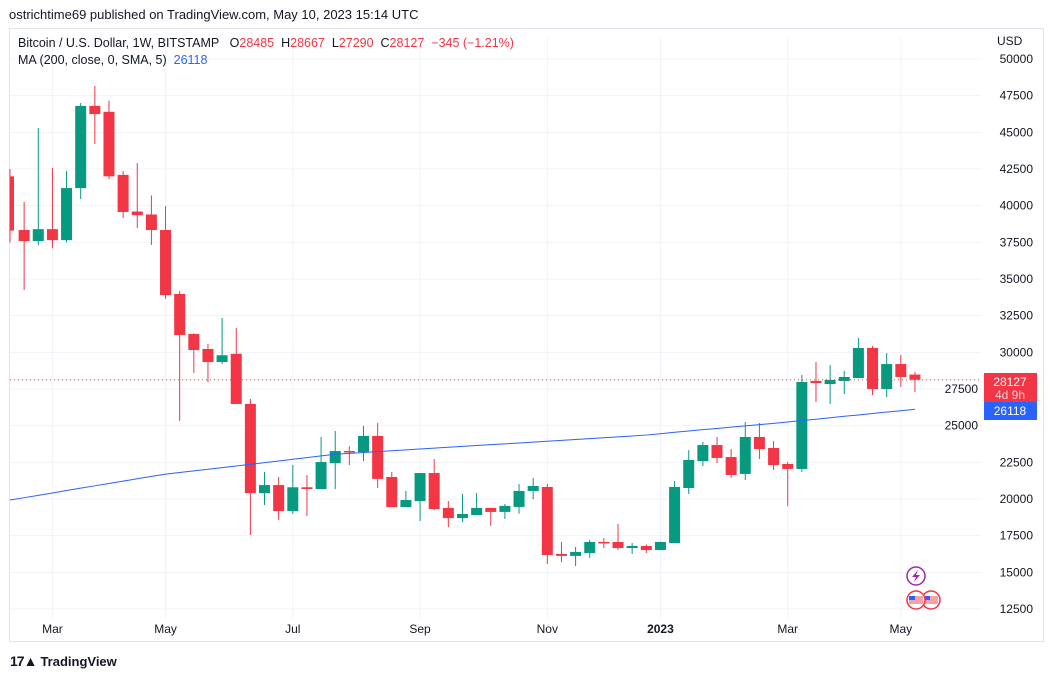 This screenshot has width=1053, height=677. Describe the element at coordinates (420, 629) in the screenshot. I see `time-tick-label: Sep` at that location.